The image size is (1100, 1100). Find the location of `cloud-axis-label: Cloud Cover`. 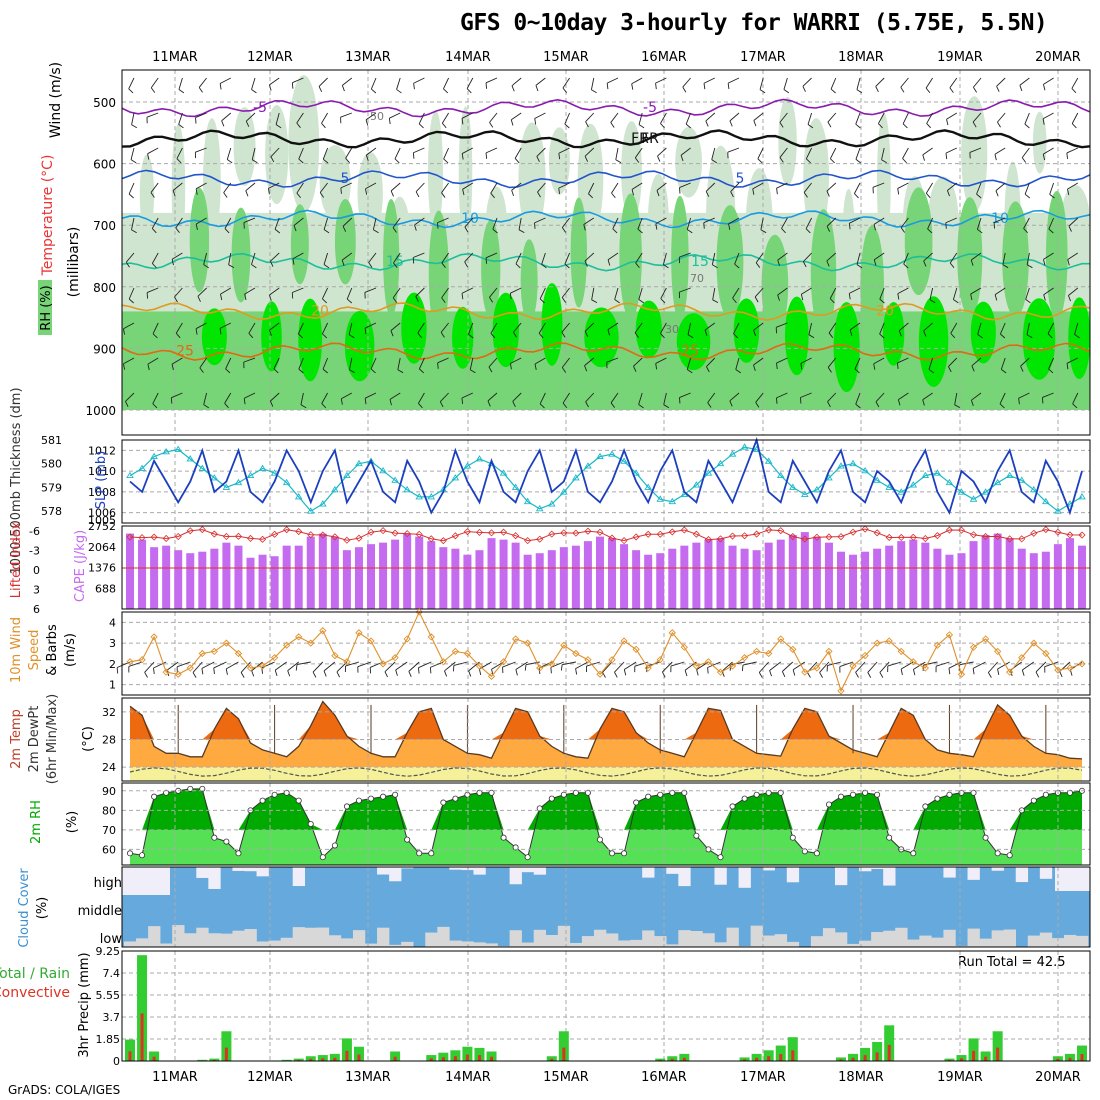

cloud-axis-label: Cloud Cover is located at coordinates (24, 908).